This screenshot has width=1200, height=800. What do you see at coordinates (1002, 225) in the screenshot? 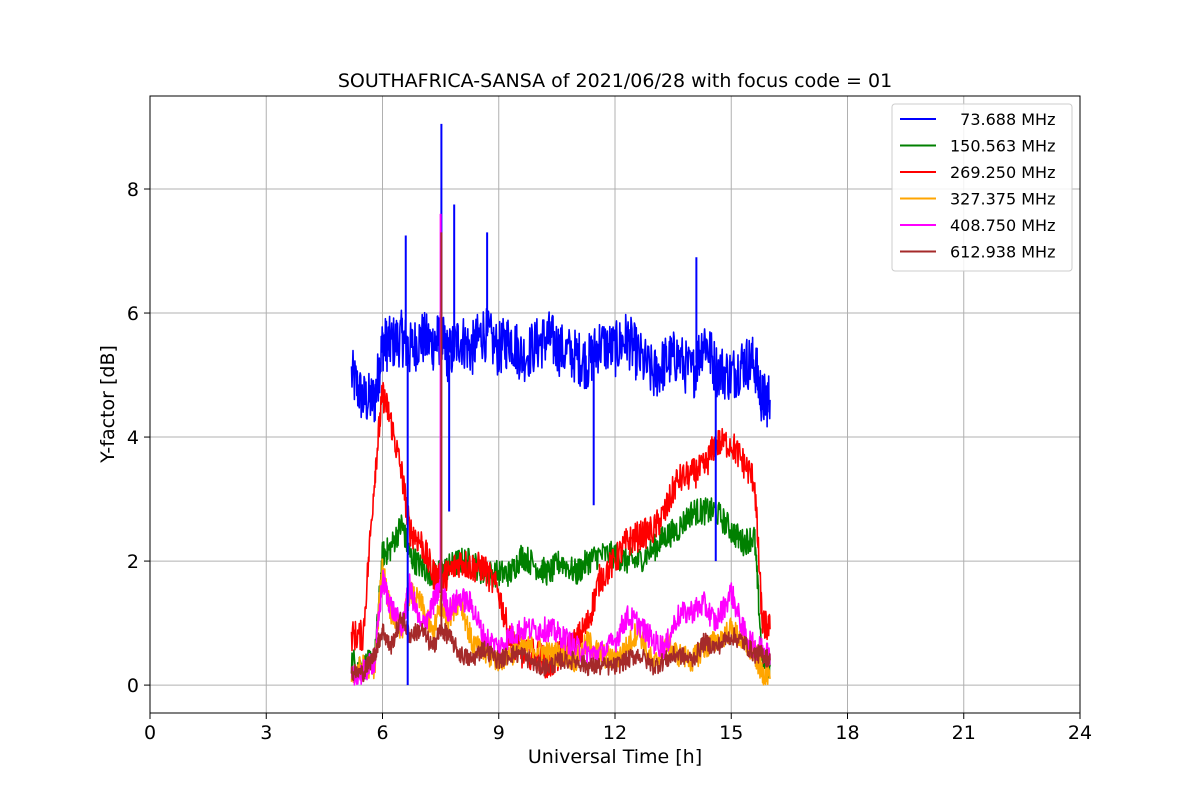
I see `legend-label: 408.750 MHz` at bounding box center [1002, 225].